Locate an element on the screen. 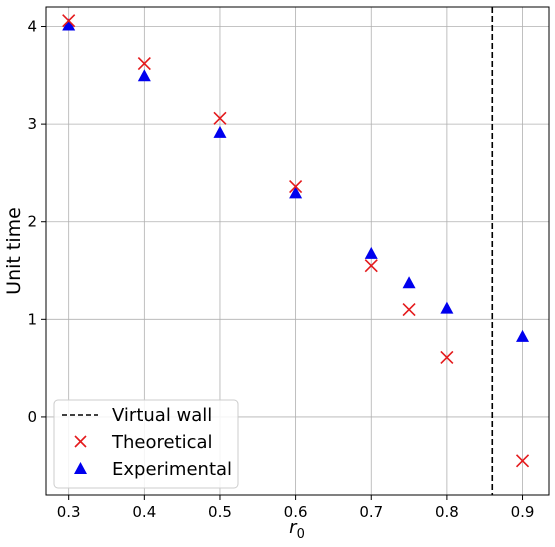  x-axis-label: r0 is located at coordinates (297, 529).